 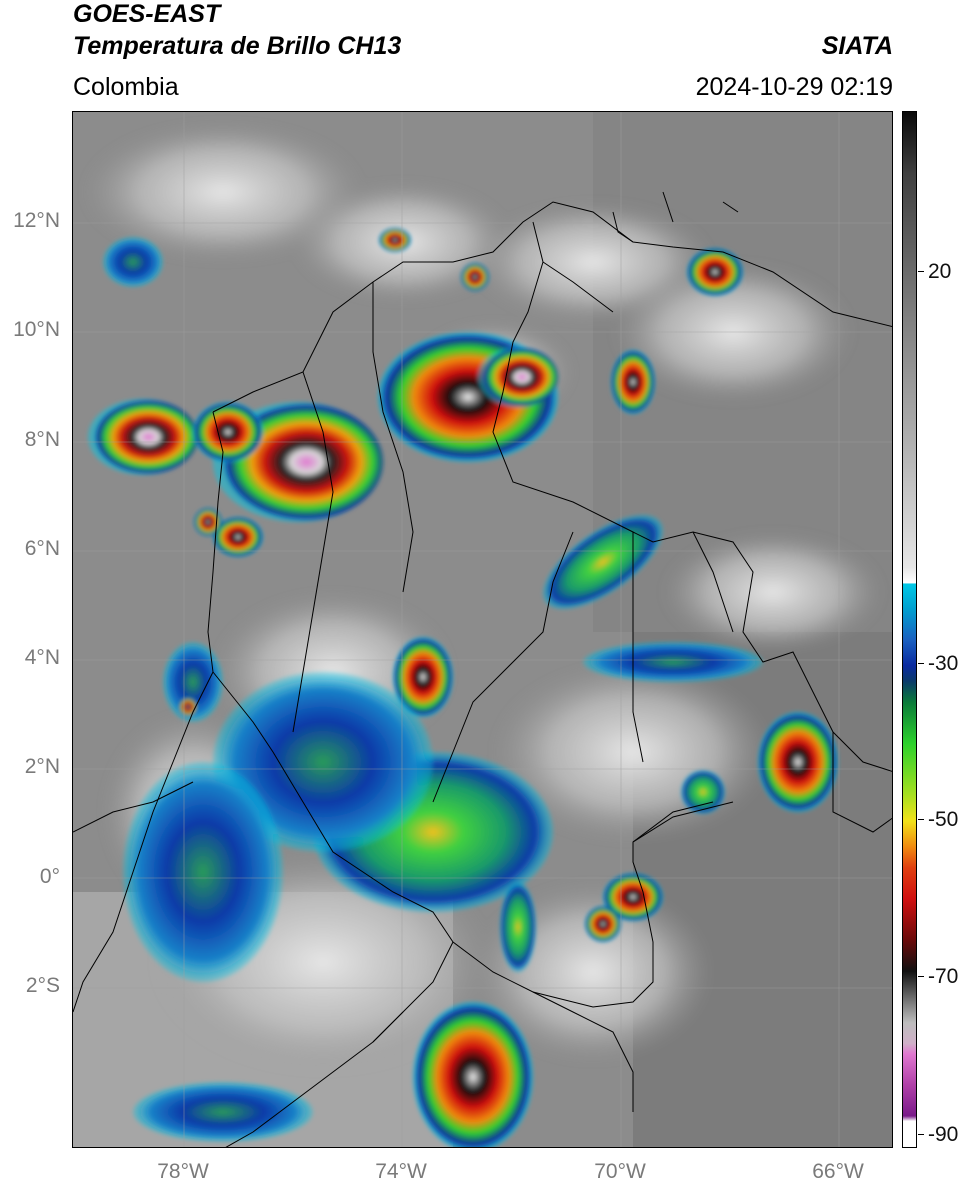 I want to click on agency-label: SIATA, so click(x=857, y=46).